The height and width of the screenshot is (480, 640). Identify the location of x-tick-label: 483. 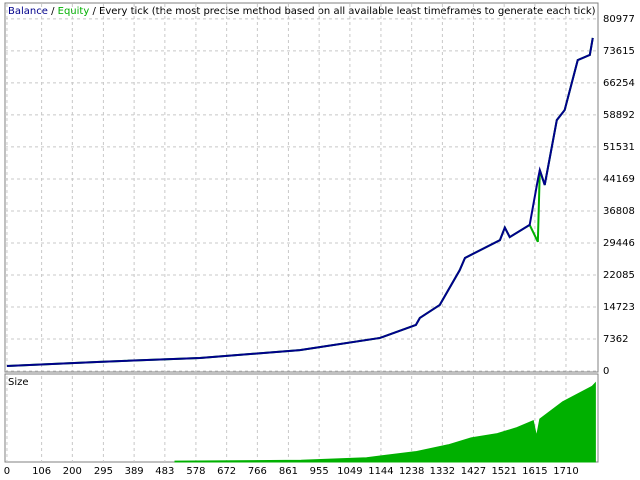
(164, 471).